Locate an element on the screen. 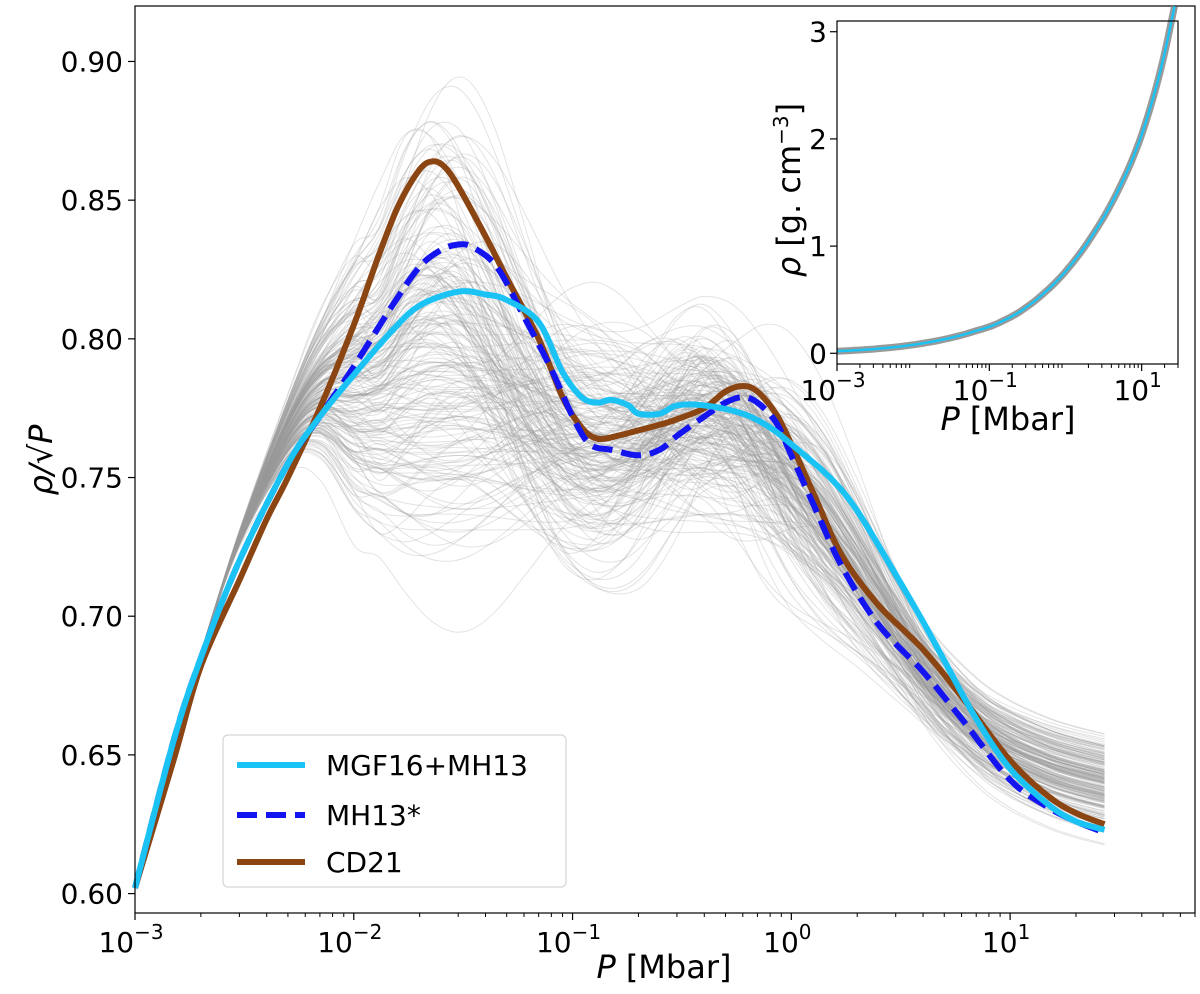 This screenshot has height=994, width=1200. main-y-axis-label: ρ/√P is located at coordinates (41, 459).